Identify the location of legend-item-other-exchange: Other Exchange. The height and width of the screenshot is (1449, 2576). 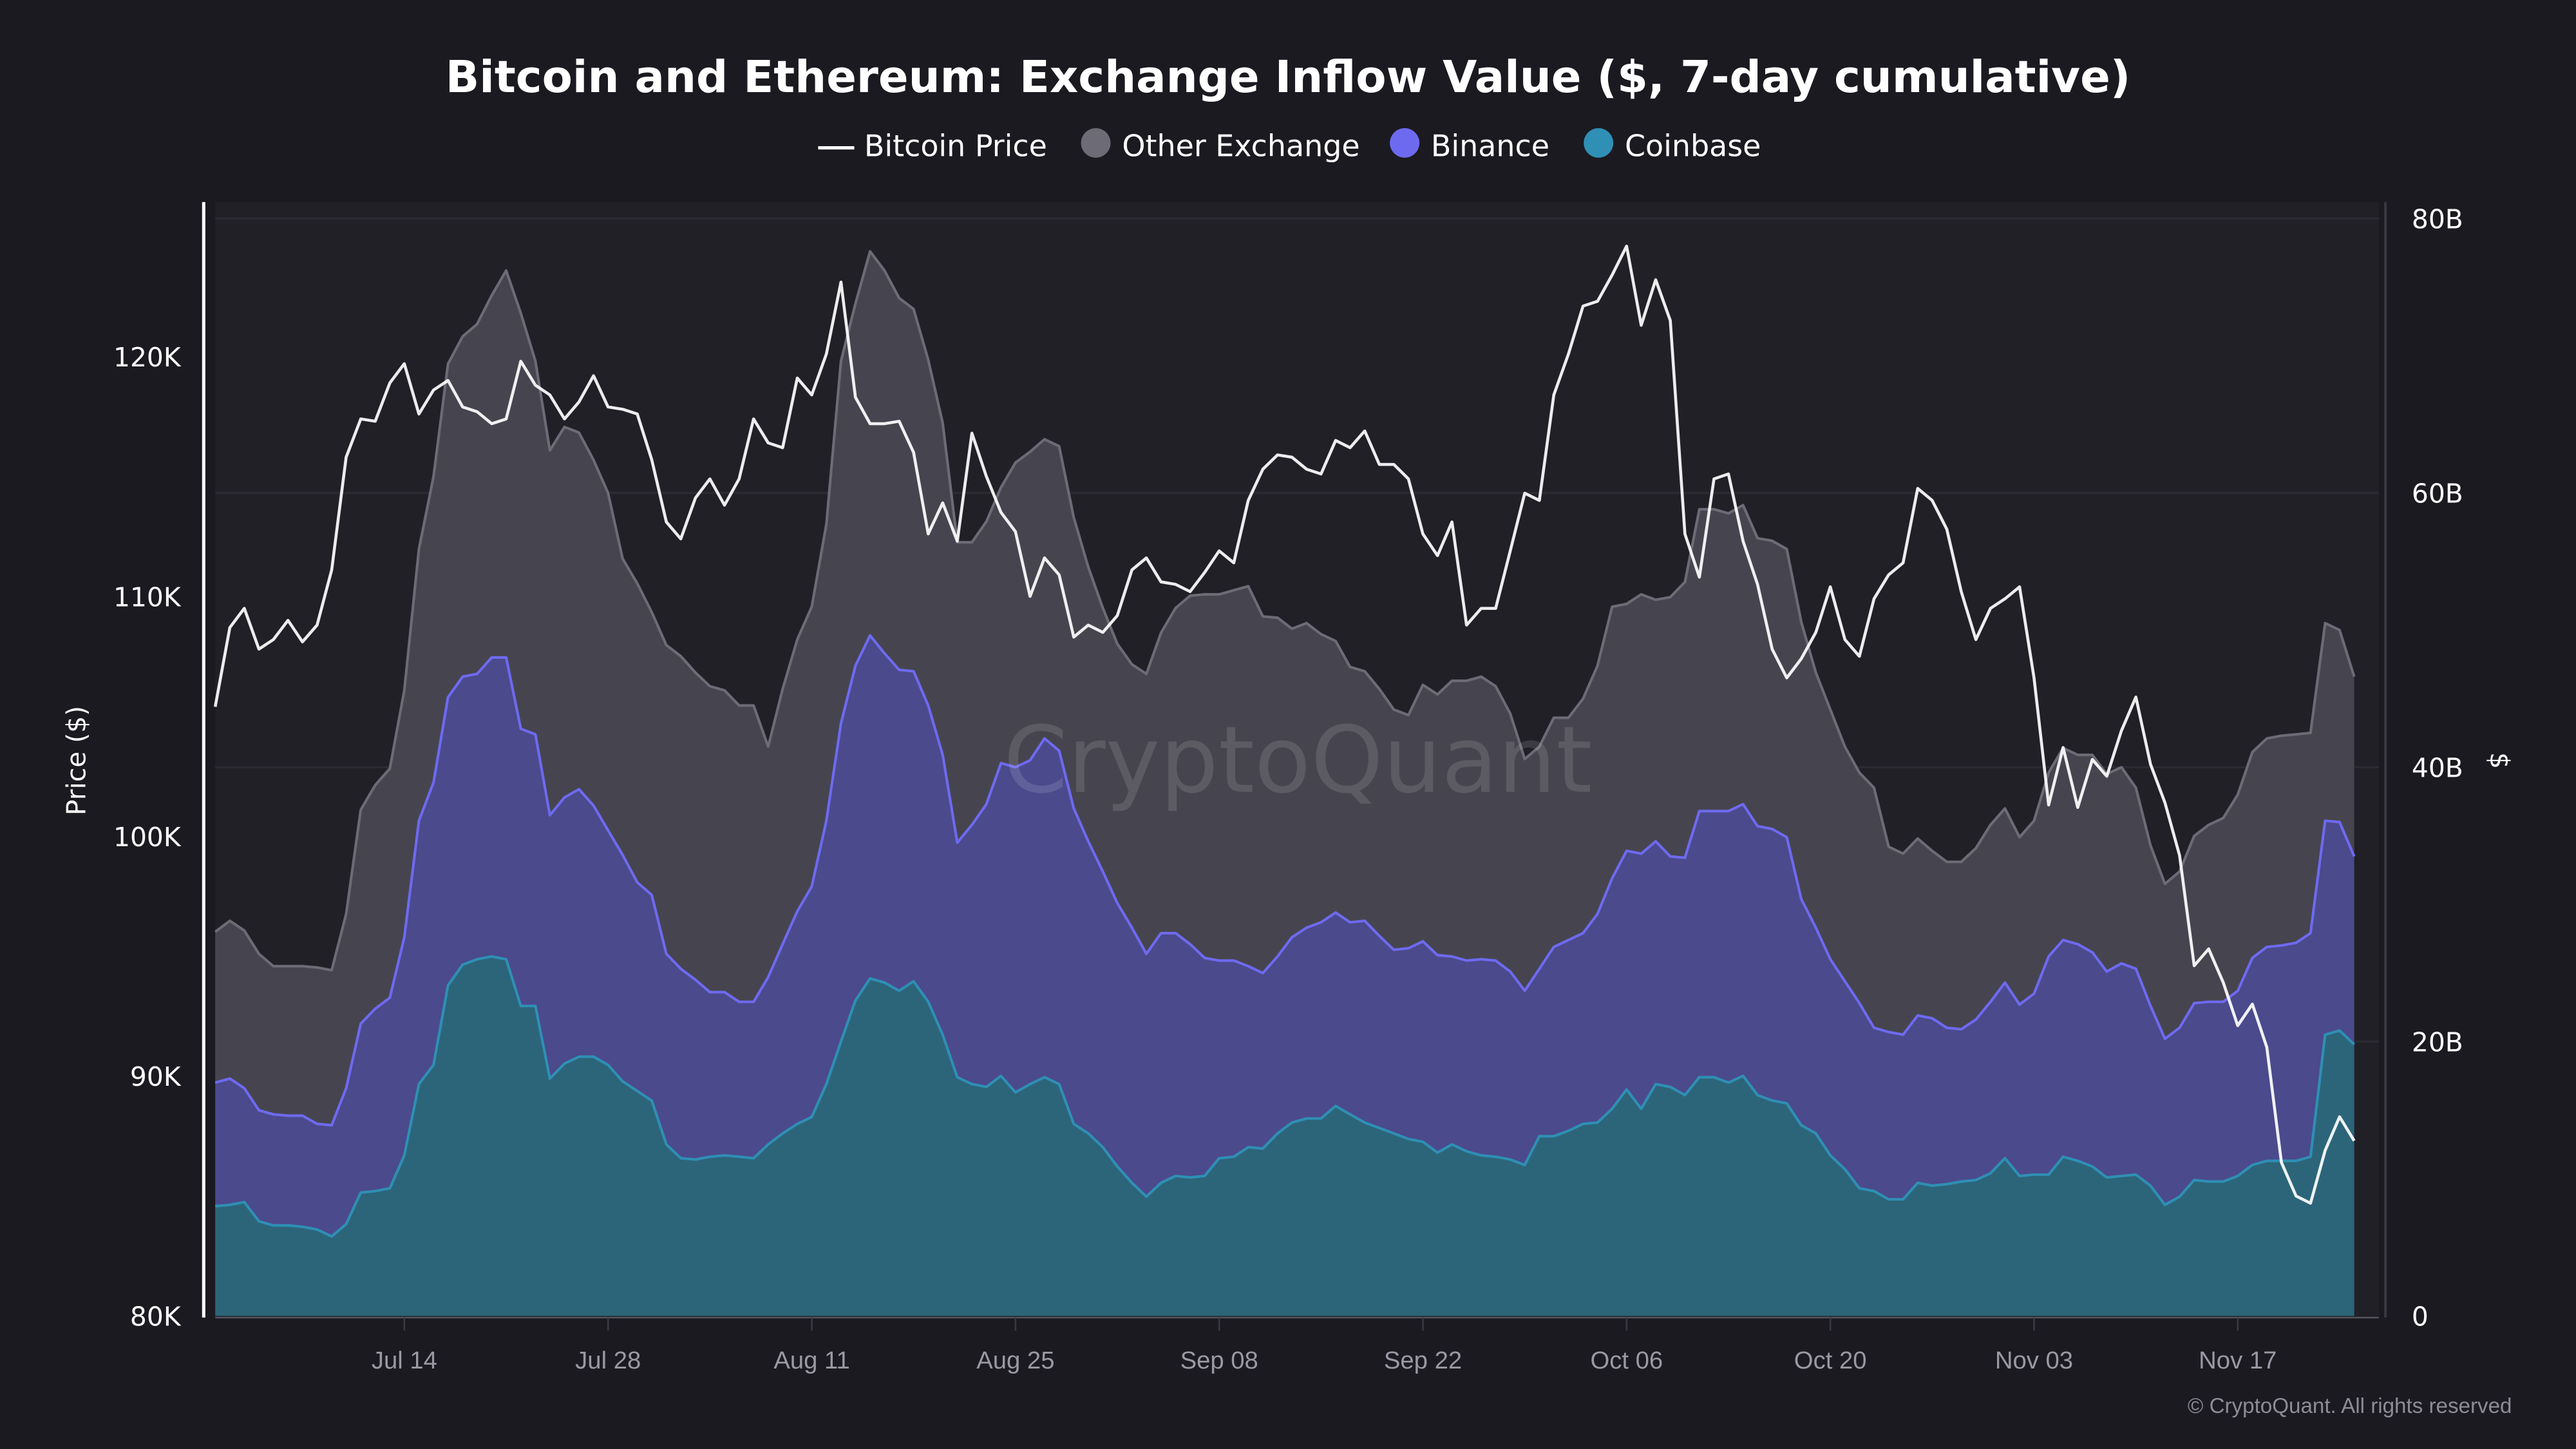
(1221, 145).